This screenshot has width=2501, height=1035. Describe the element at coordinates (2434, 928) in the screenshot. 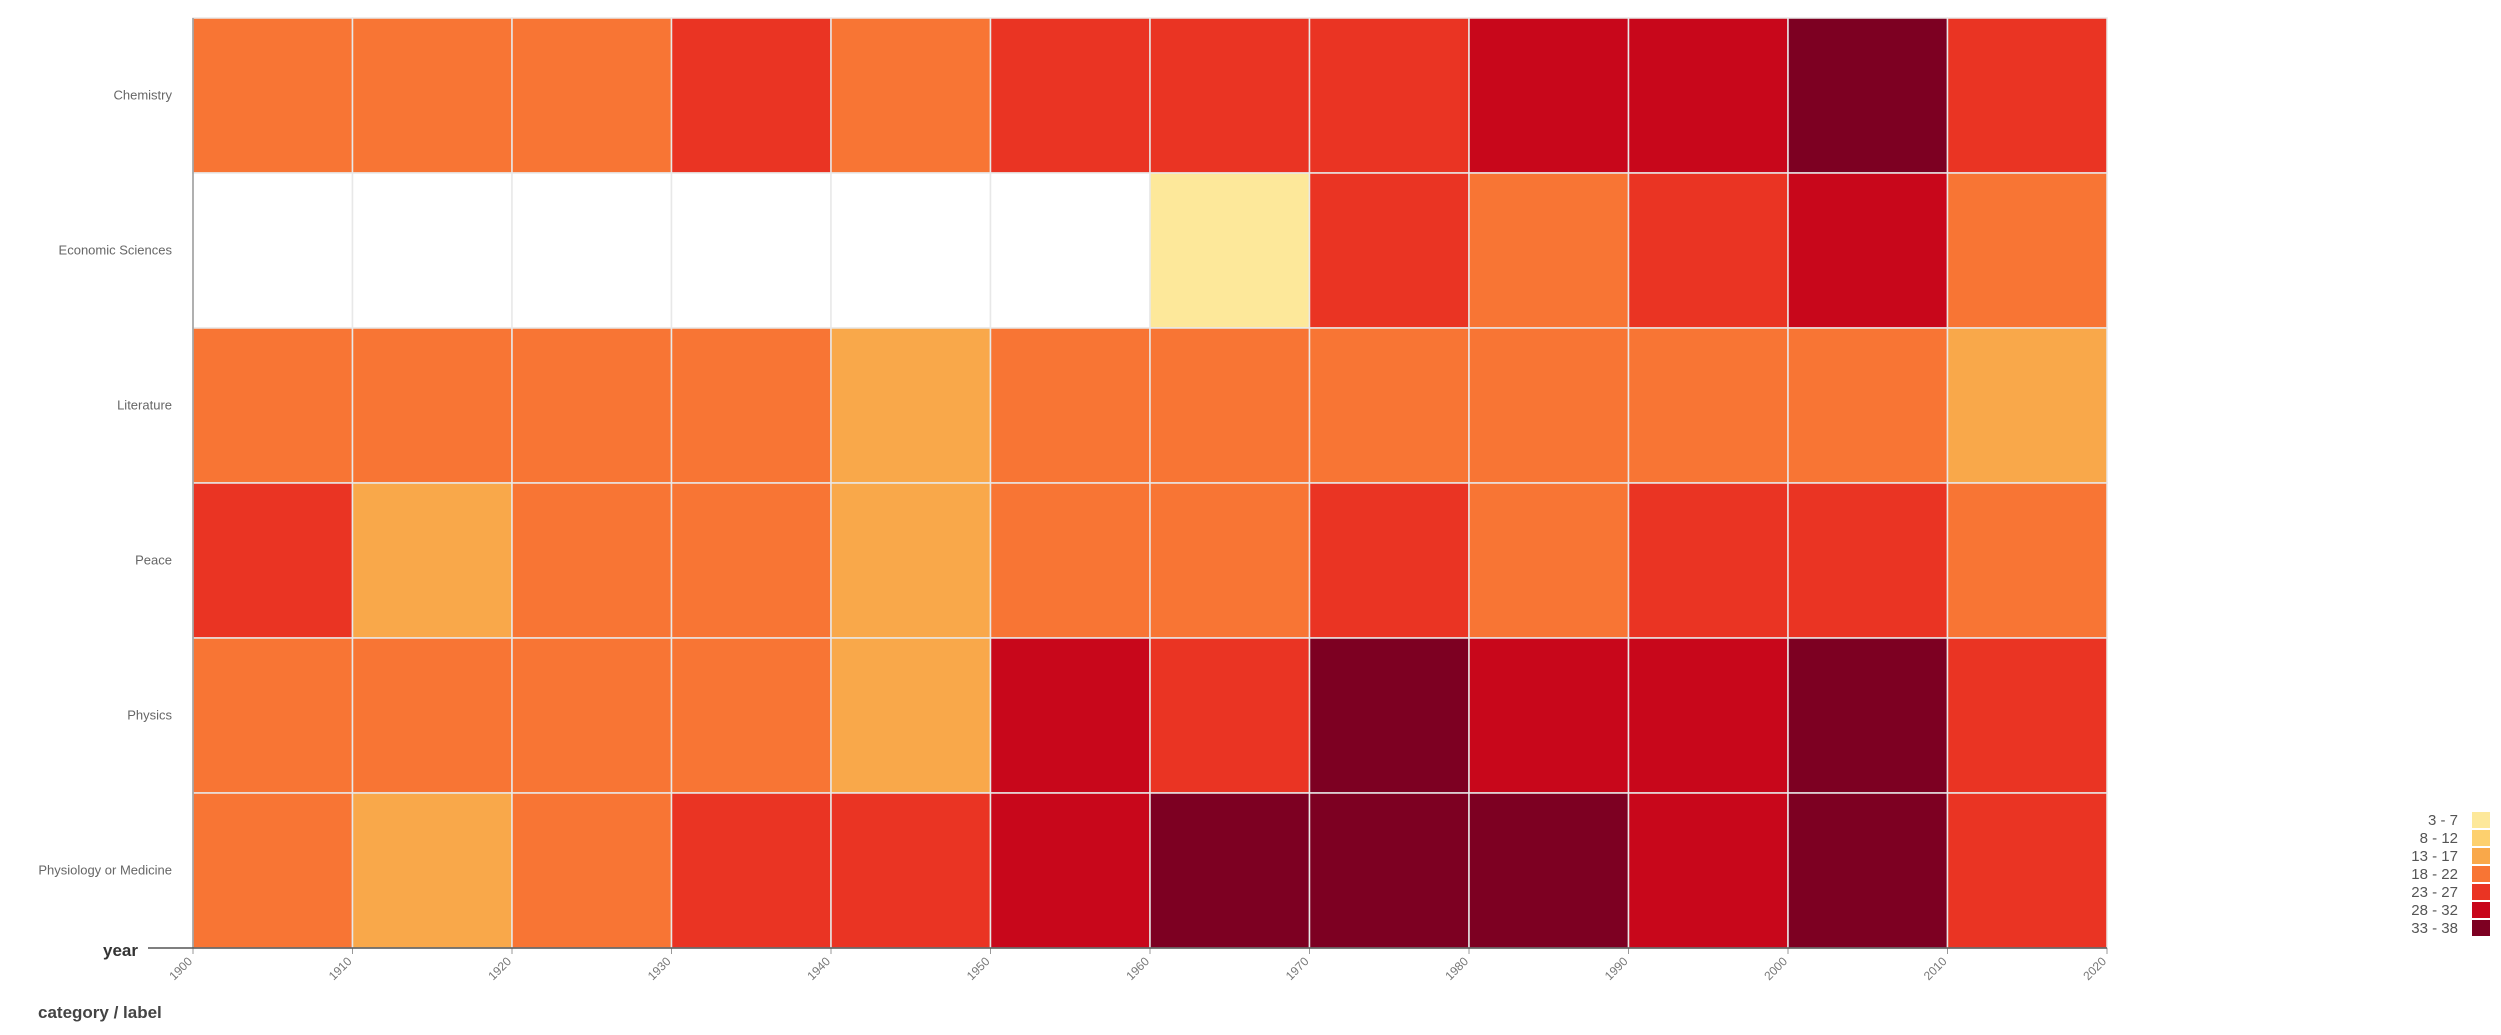

I see `legend-label: 33 - 38` at that location.